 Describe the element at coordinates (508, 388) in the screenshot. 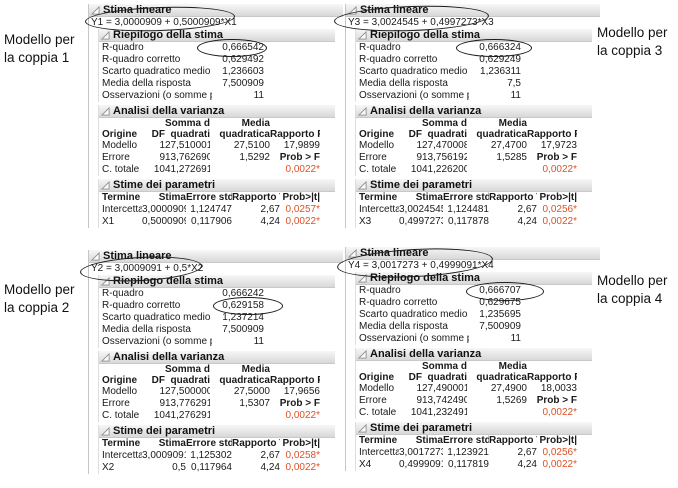

I see `anova-ms: 27,4900` at that location.